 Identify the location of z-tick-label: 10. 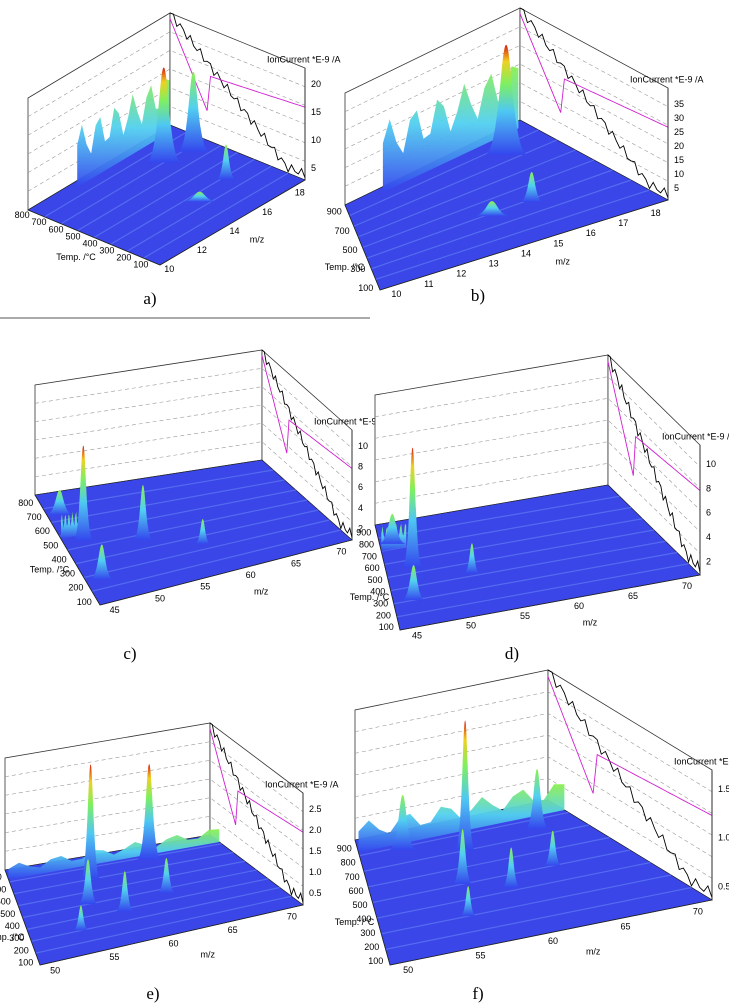
(711, 464).